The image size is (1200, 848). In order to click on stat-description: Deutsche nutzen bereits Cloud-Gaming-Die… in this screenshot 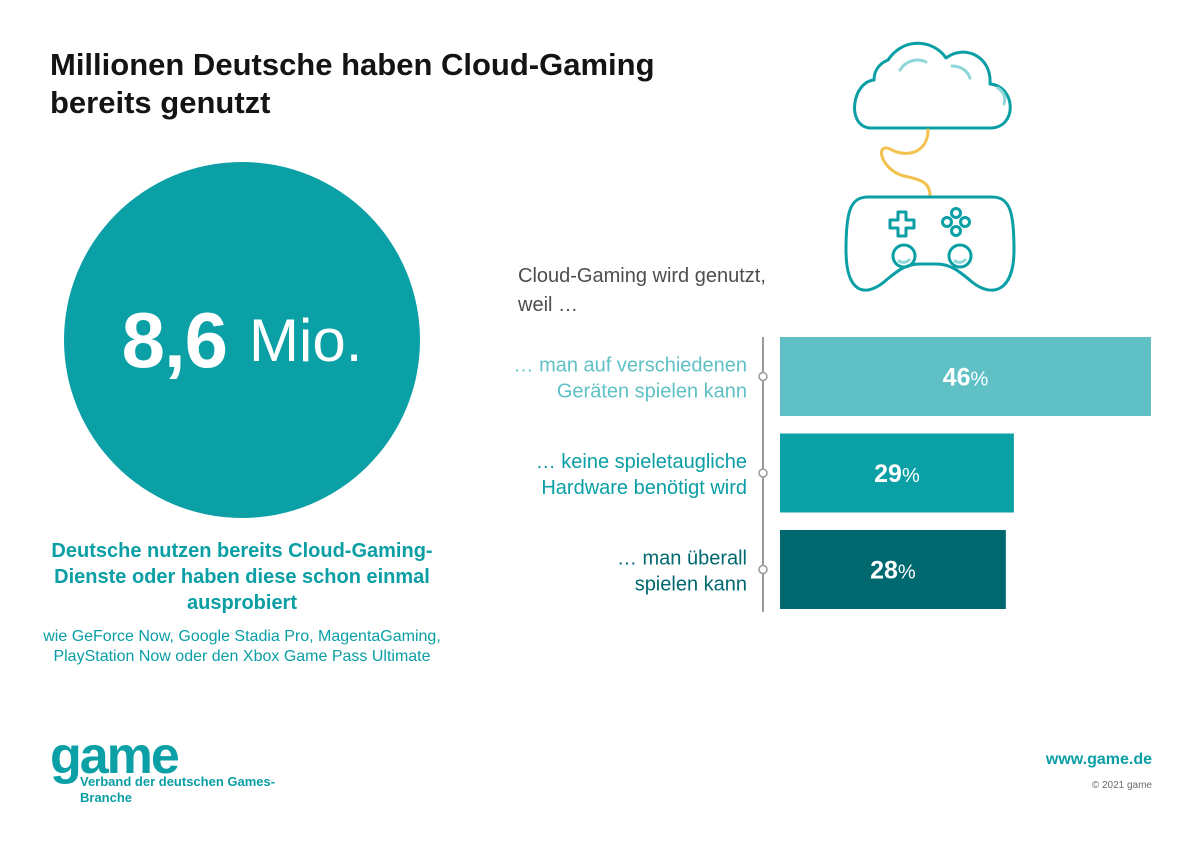, I will do `click(242, 577)`.